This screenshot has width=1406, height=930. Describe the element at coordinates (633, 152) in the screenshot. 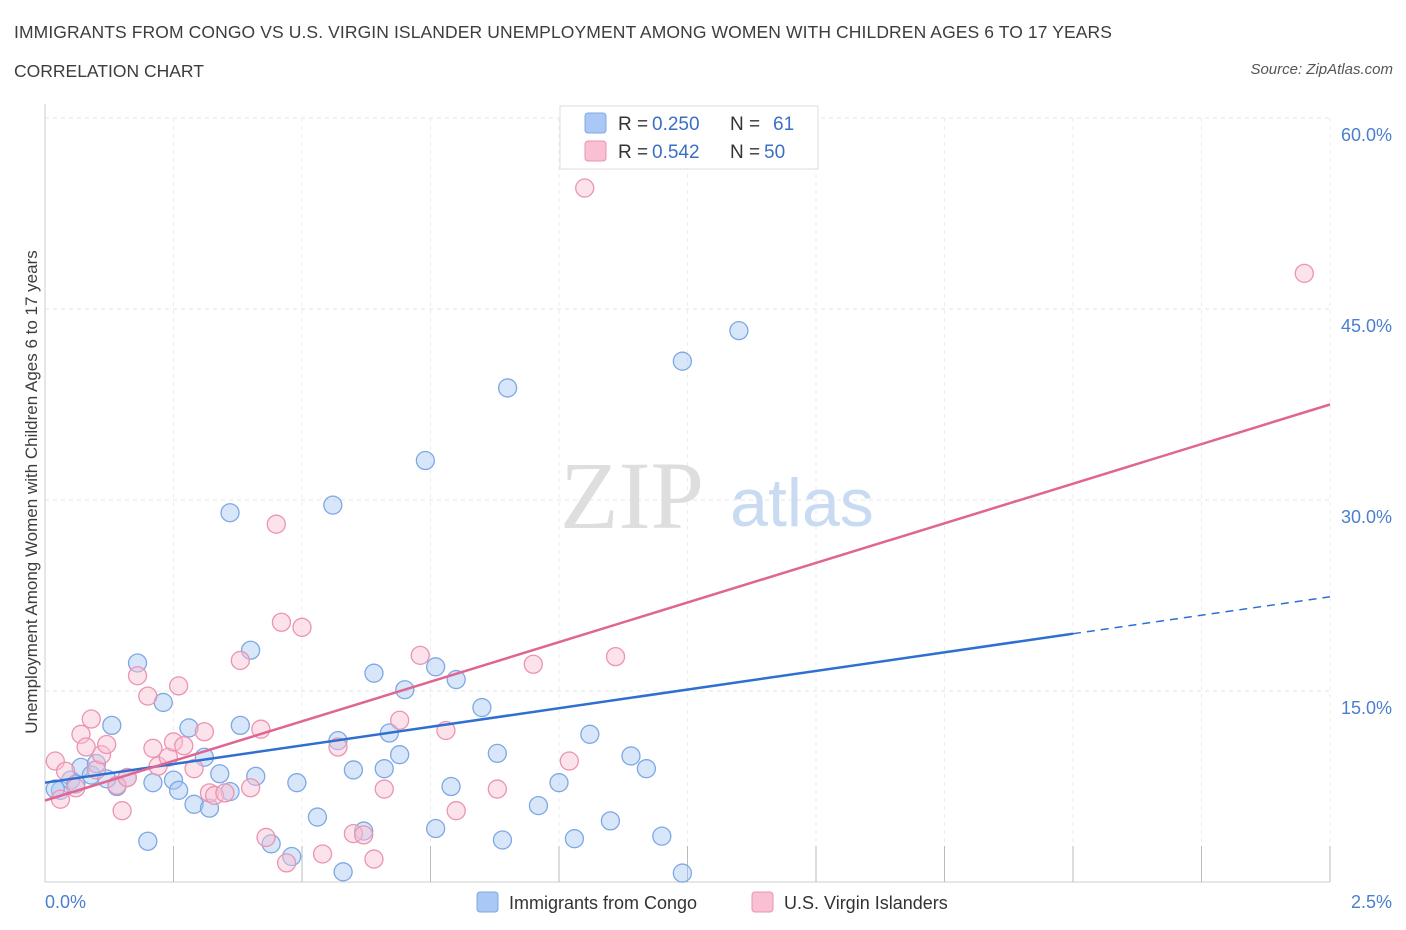

I see `legend-r-label-2: R =` at that location.